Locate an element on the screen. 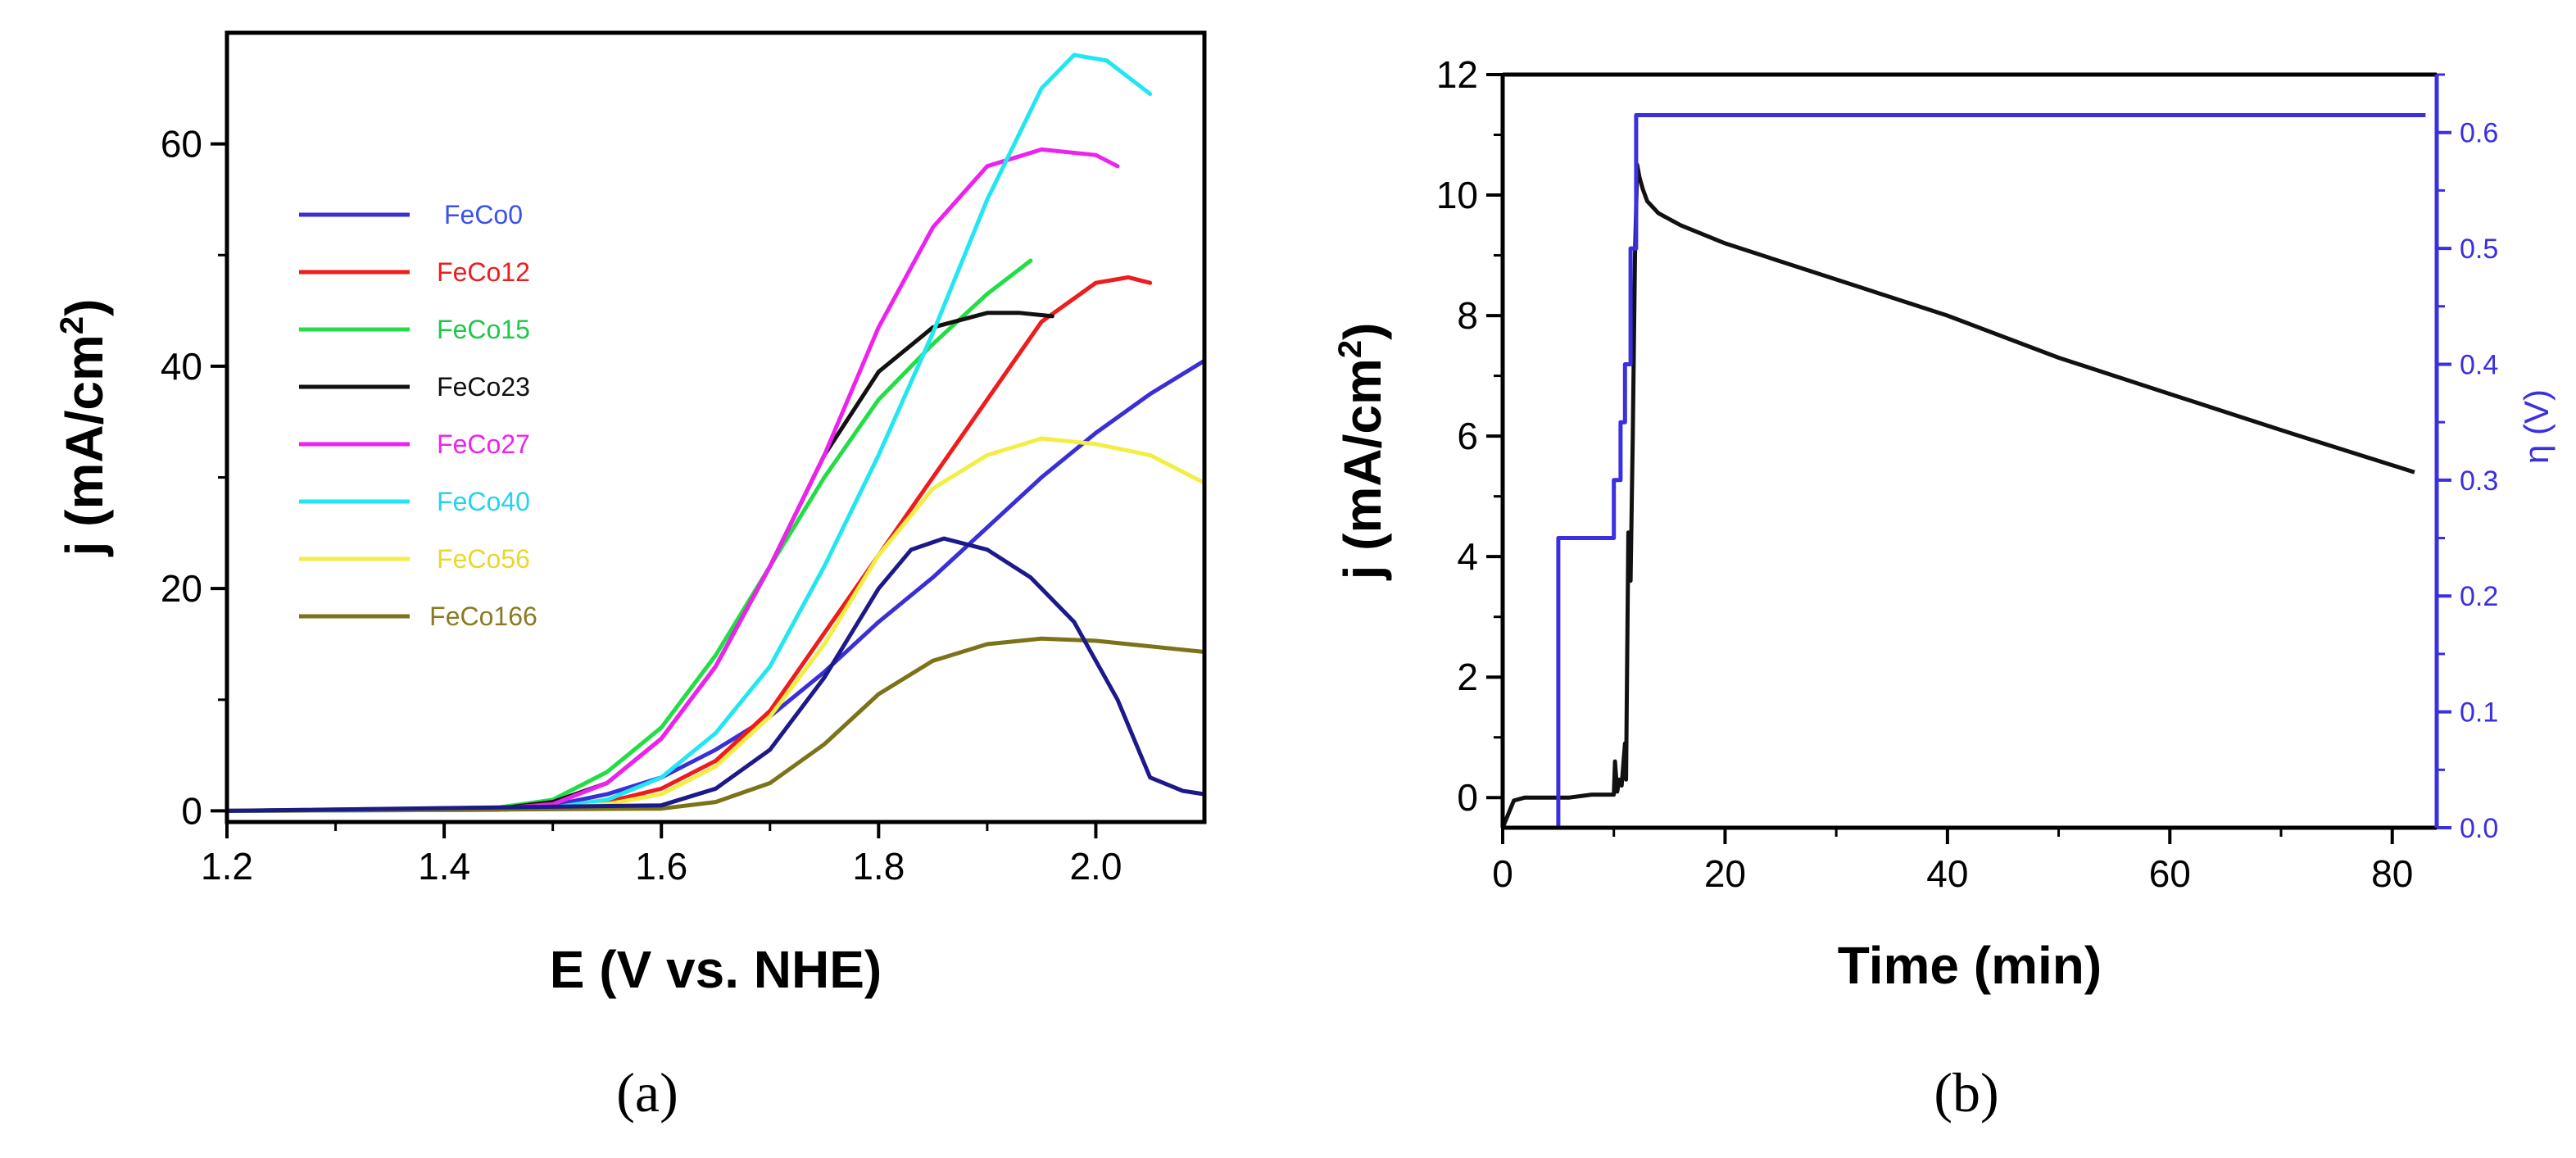  panel-b-right-axis-label: η (V) is located at coordinates (2536, 426).